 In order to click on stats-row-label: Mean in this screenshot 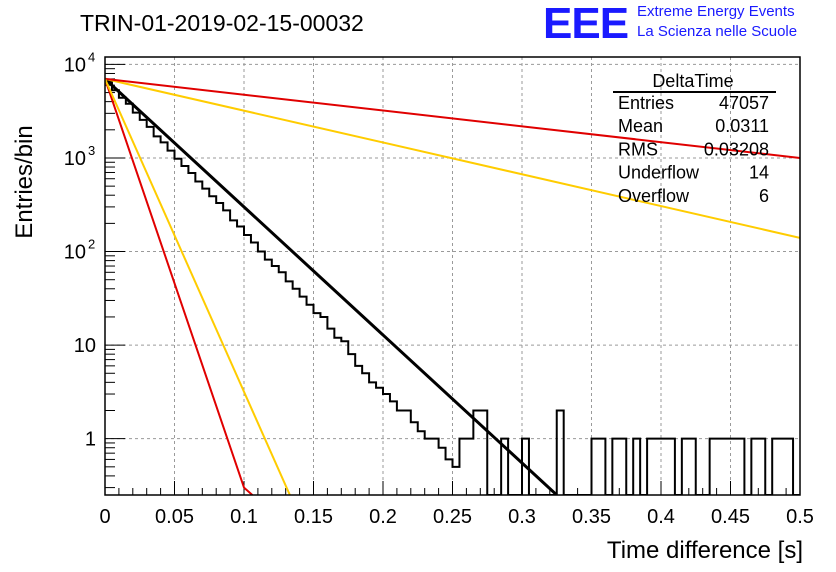, I will do `click(640, 126)`.